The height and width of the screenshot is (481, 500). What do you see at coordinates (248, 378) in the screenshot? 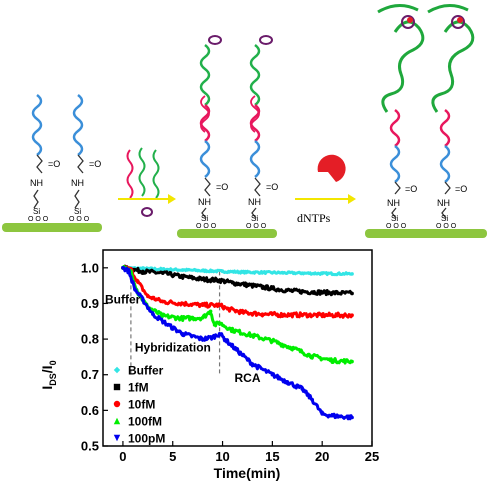
I see `annotation-rca: RCA` at bounding box center [248, 378].